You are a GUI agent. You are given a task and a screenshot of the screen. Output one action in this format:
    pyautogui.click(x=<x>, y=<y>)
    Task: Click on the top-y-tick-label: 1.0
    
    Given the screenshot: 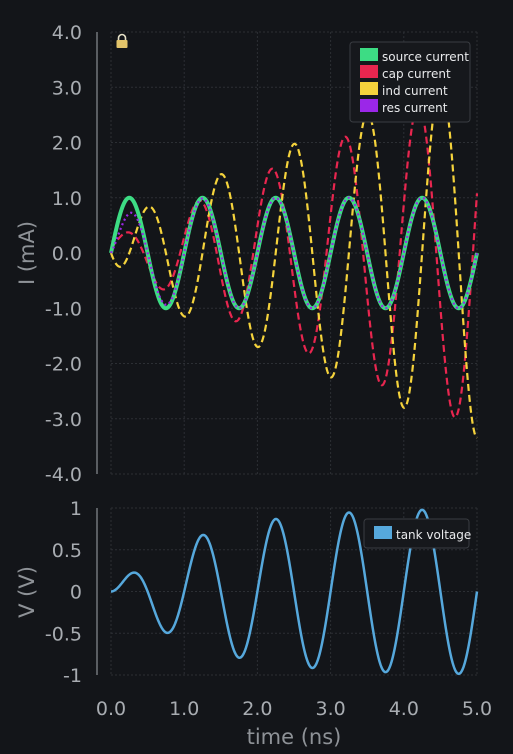 What is the action you would take?
    pyautogui.click(x=67, y=199)
    